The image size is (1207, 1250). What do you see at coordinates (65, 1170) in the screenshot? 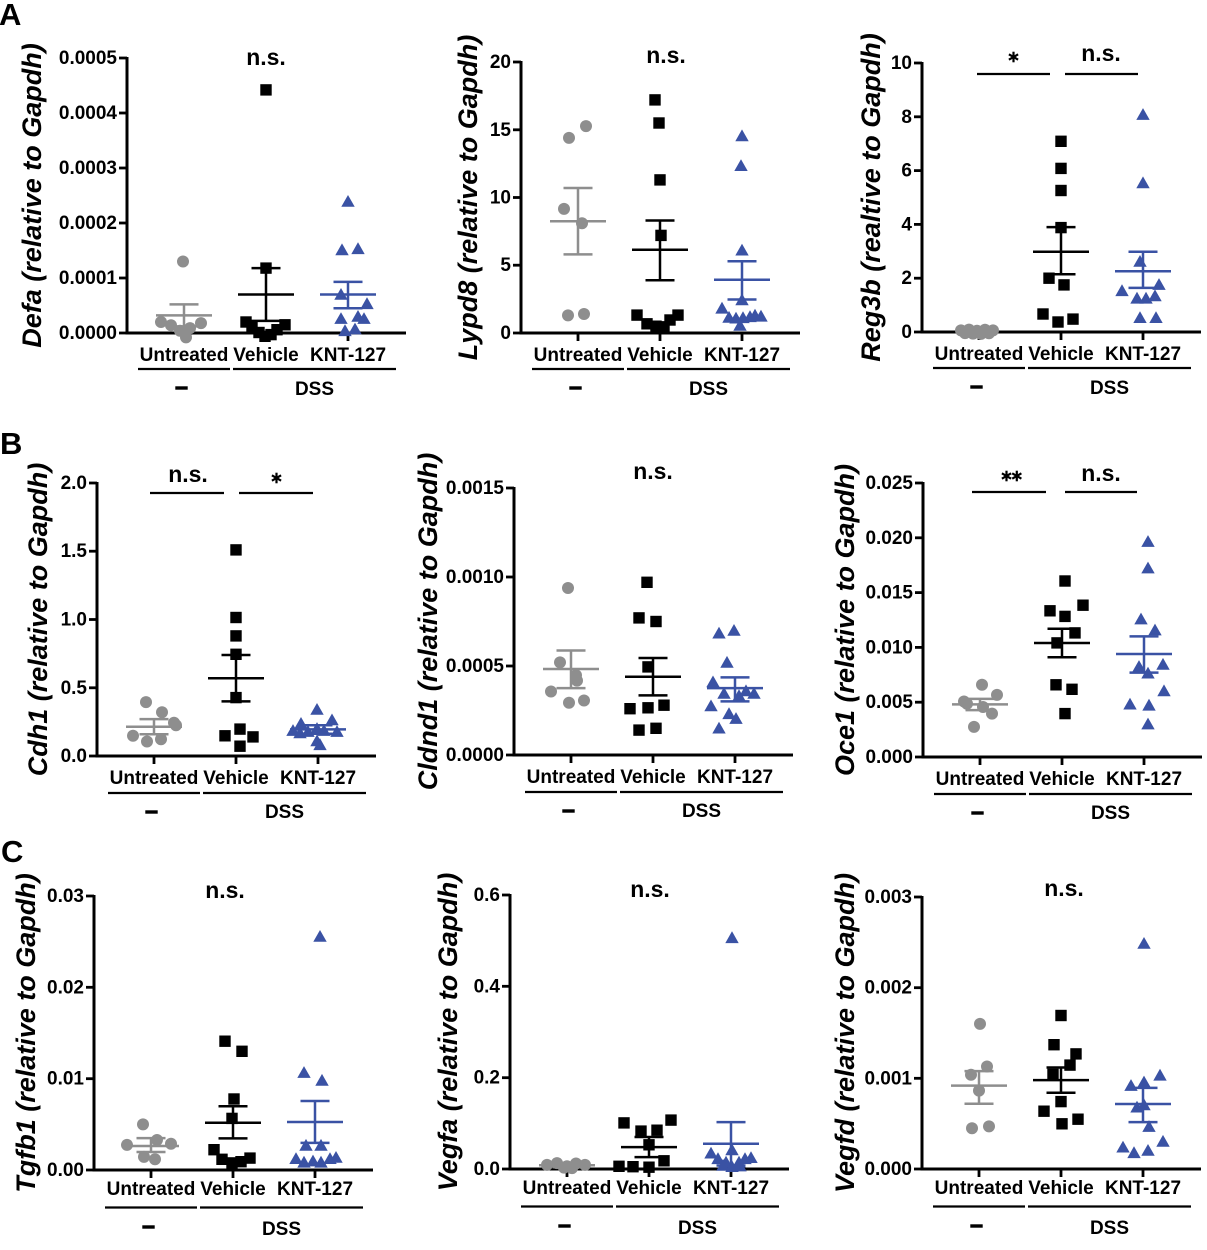
I see `svg-text: 0.00` at bounding box center [65, 1170].